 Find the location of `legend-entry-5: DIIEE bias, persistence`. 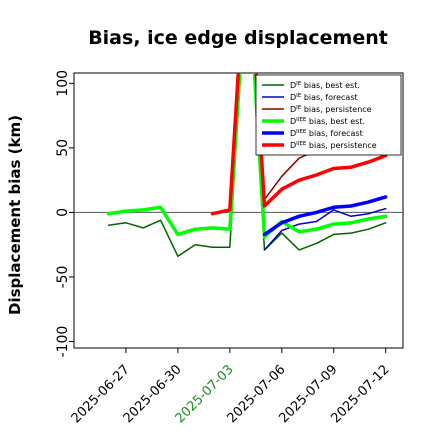

legend-entry-5: DIIEE bias, persistence is located at coordinates (333, 145).